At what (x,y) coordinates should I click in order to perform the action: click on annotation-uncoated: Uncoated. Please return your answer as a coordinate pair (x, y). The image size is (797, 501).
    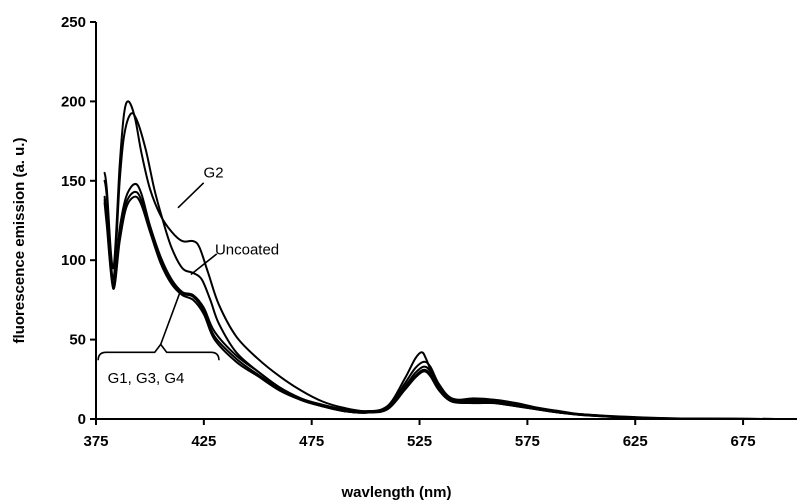
    Looking at the image, I should click on (247, 250).